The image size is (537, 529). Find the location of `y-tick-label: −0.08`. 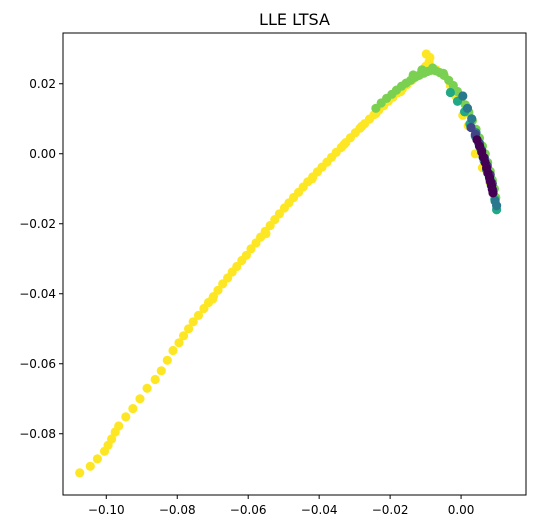

y-tick-label: −0.08 is located at coordinates (37, 434).